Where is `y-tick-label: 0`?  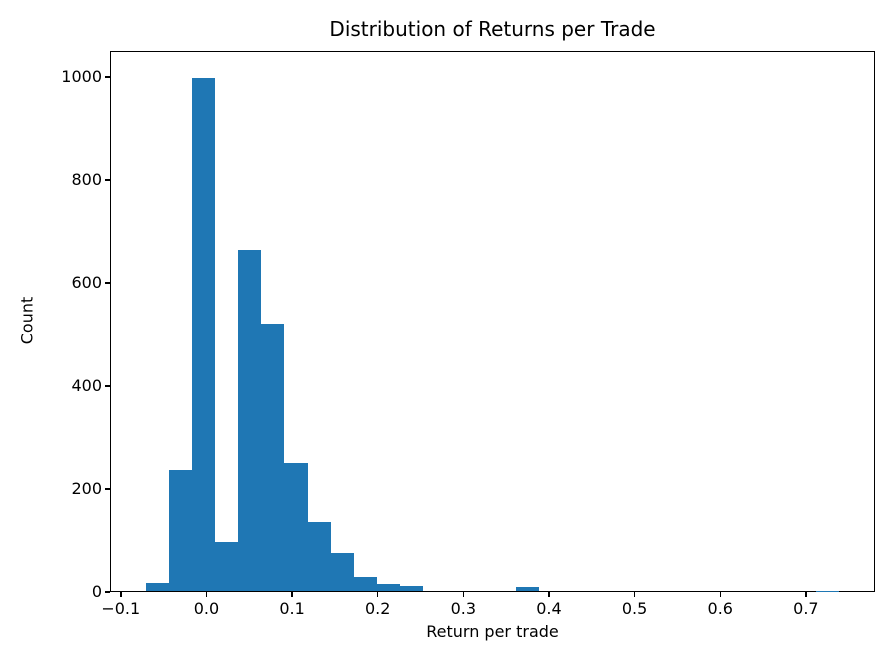
y-tick-label: 0 is located at coordinates (96, 591).